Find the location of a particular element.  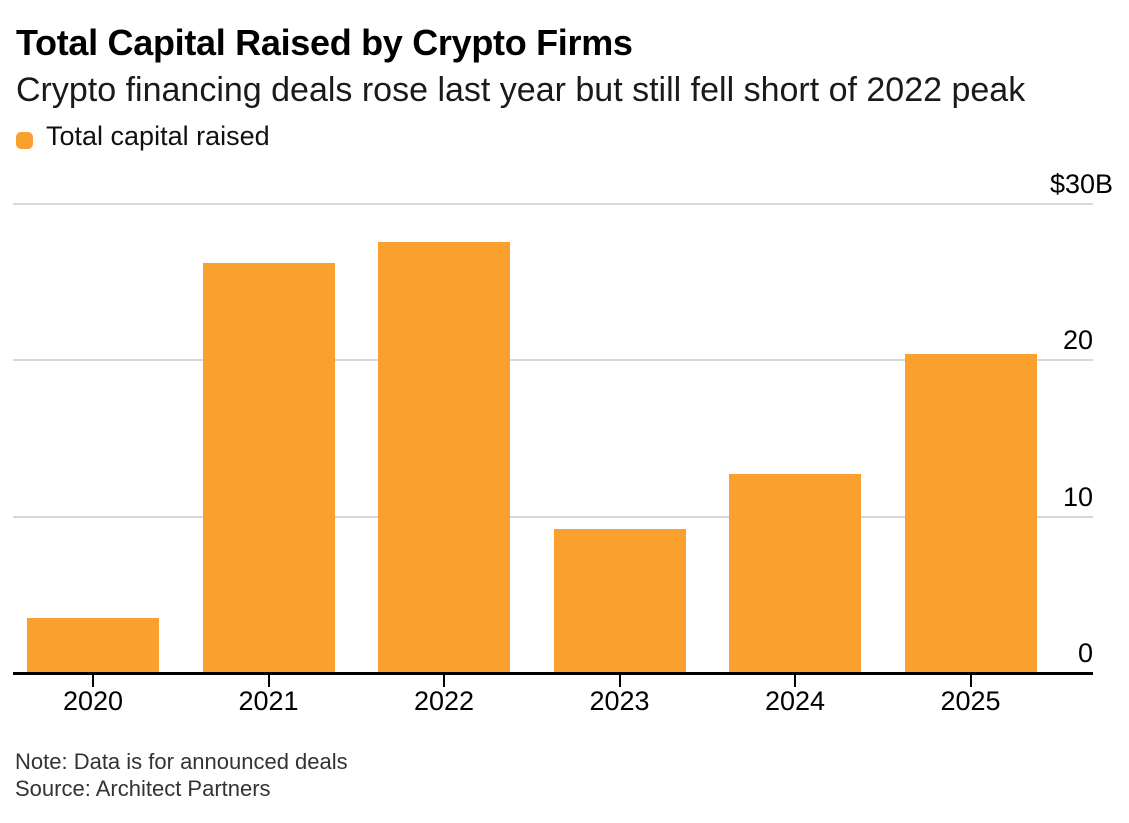

chart-title: Total Capital Raised by Crypto Firms is located at coordinates (324, 42).